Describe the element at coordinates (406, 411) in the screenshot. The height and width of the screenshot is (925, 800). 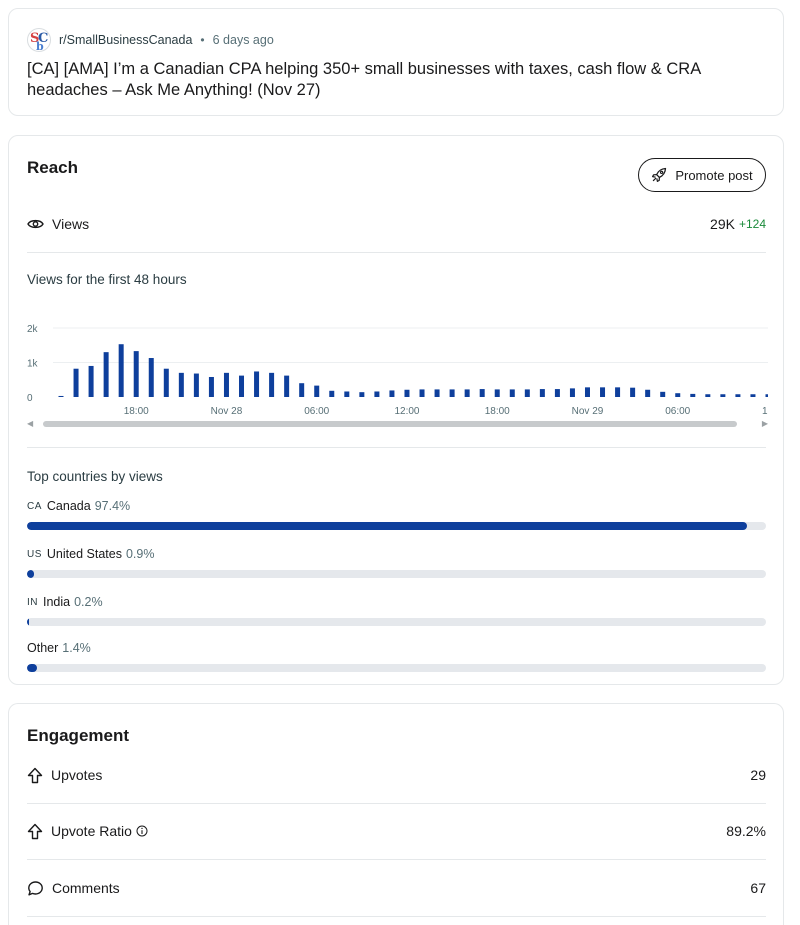
I see `chart-x-tick-label: 12:00` at that location.